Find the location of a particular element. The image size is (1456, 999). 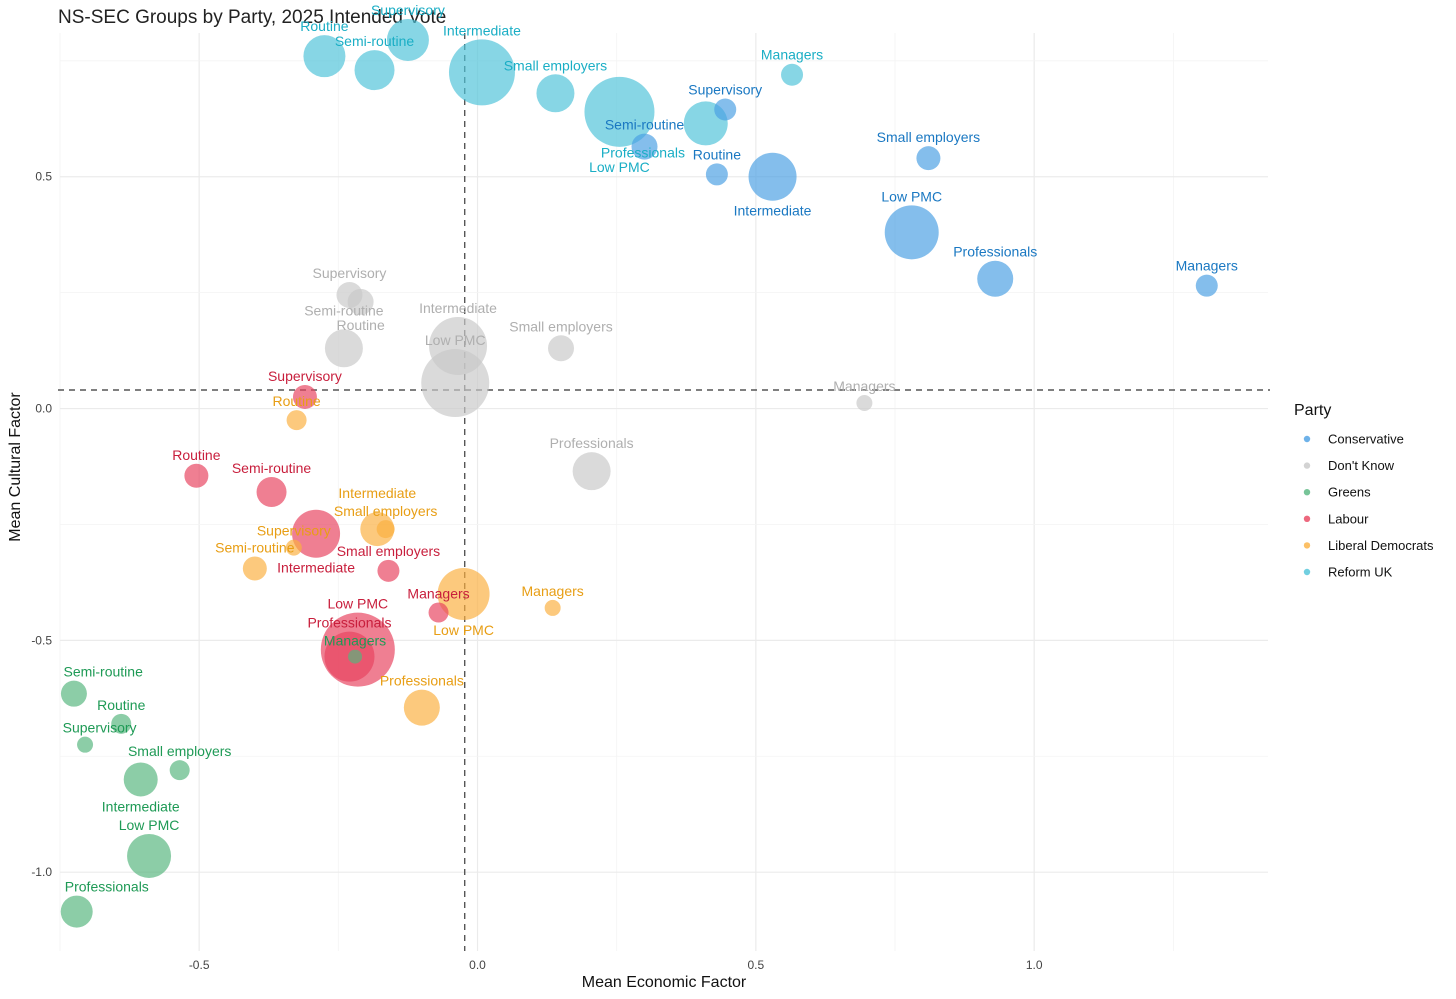

legend-label: Liberal Democrats is located at coordinates (1381, 545).